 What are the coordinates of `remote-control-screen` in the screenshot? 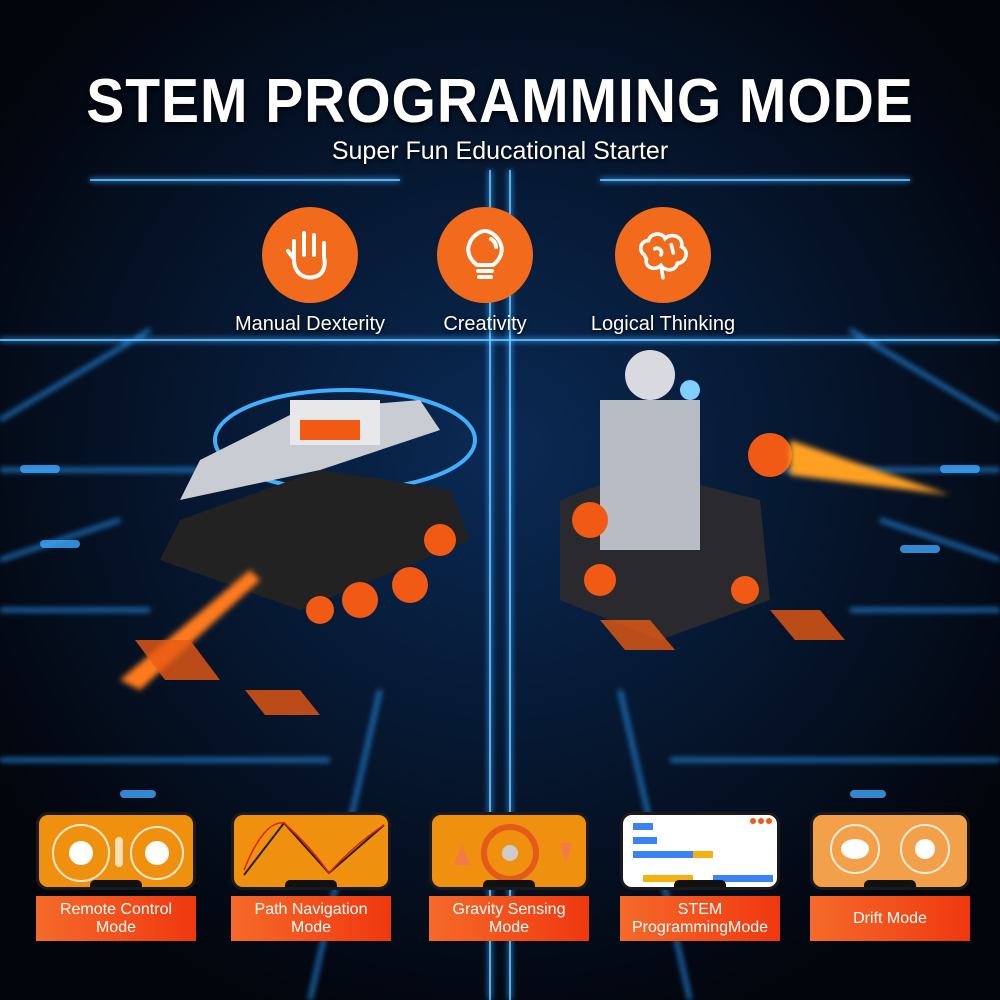 It's located at (116, 851).